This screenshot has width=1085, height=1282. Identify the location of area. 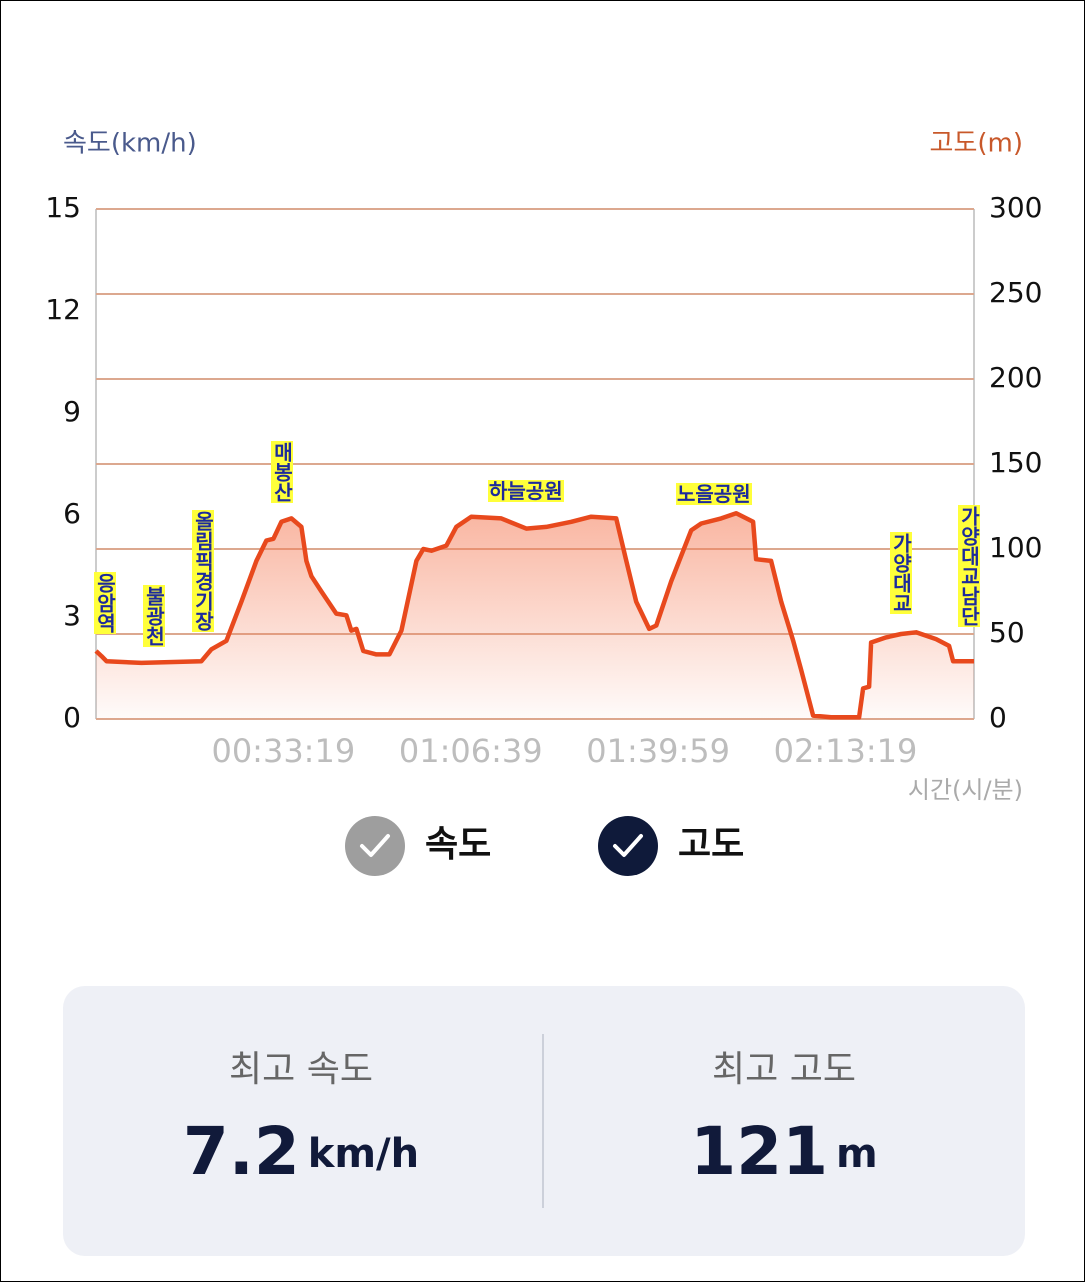
(535, 616).